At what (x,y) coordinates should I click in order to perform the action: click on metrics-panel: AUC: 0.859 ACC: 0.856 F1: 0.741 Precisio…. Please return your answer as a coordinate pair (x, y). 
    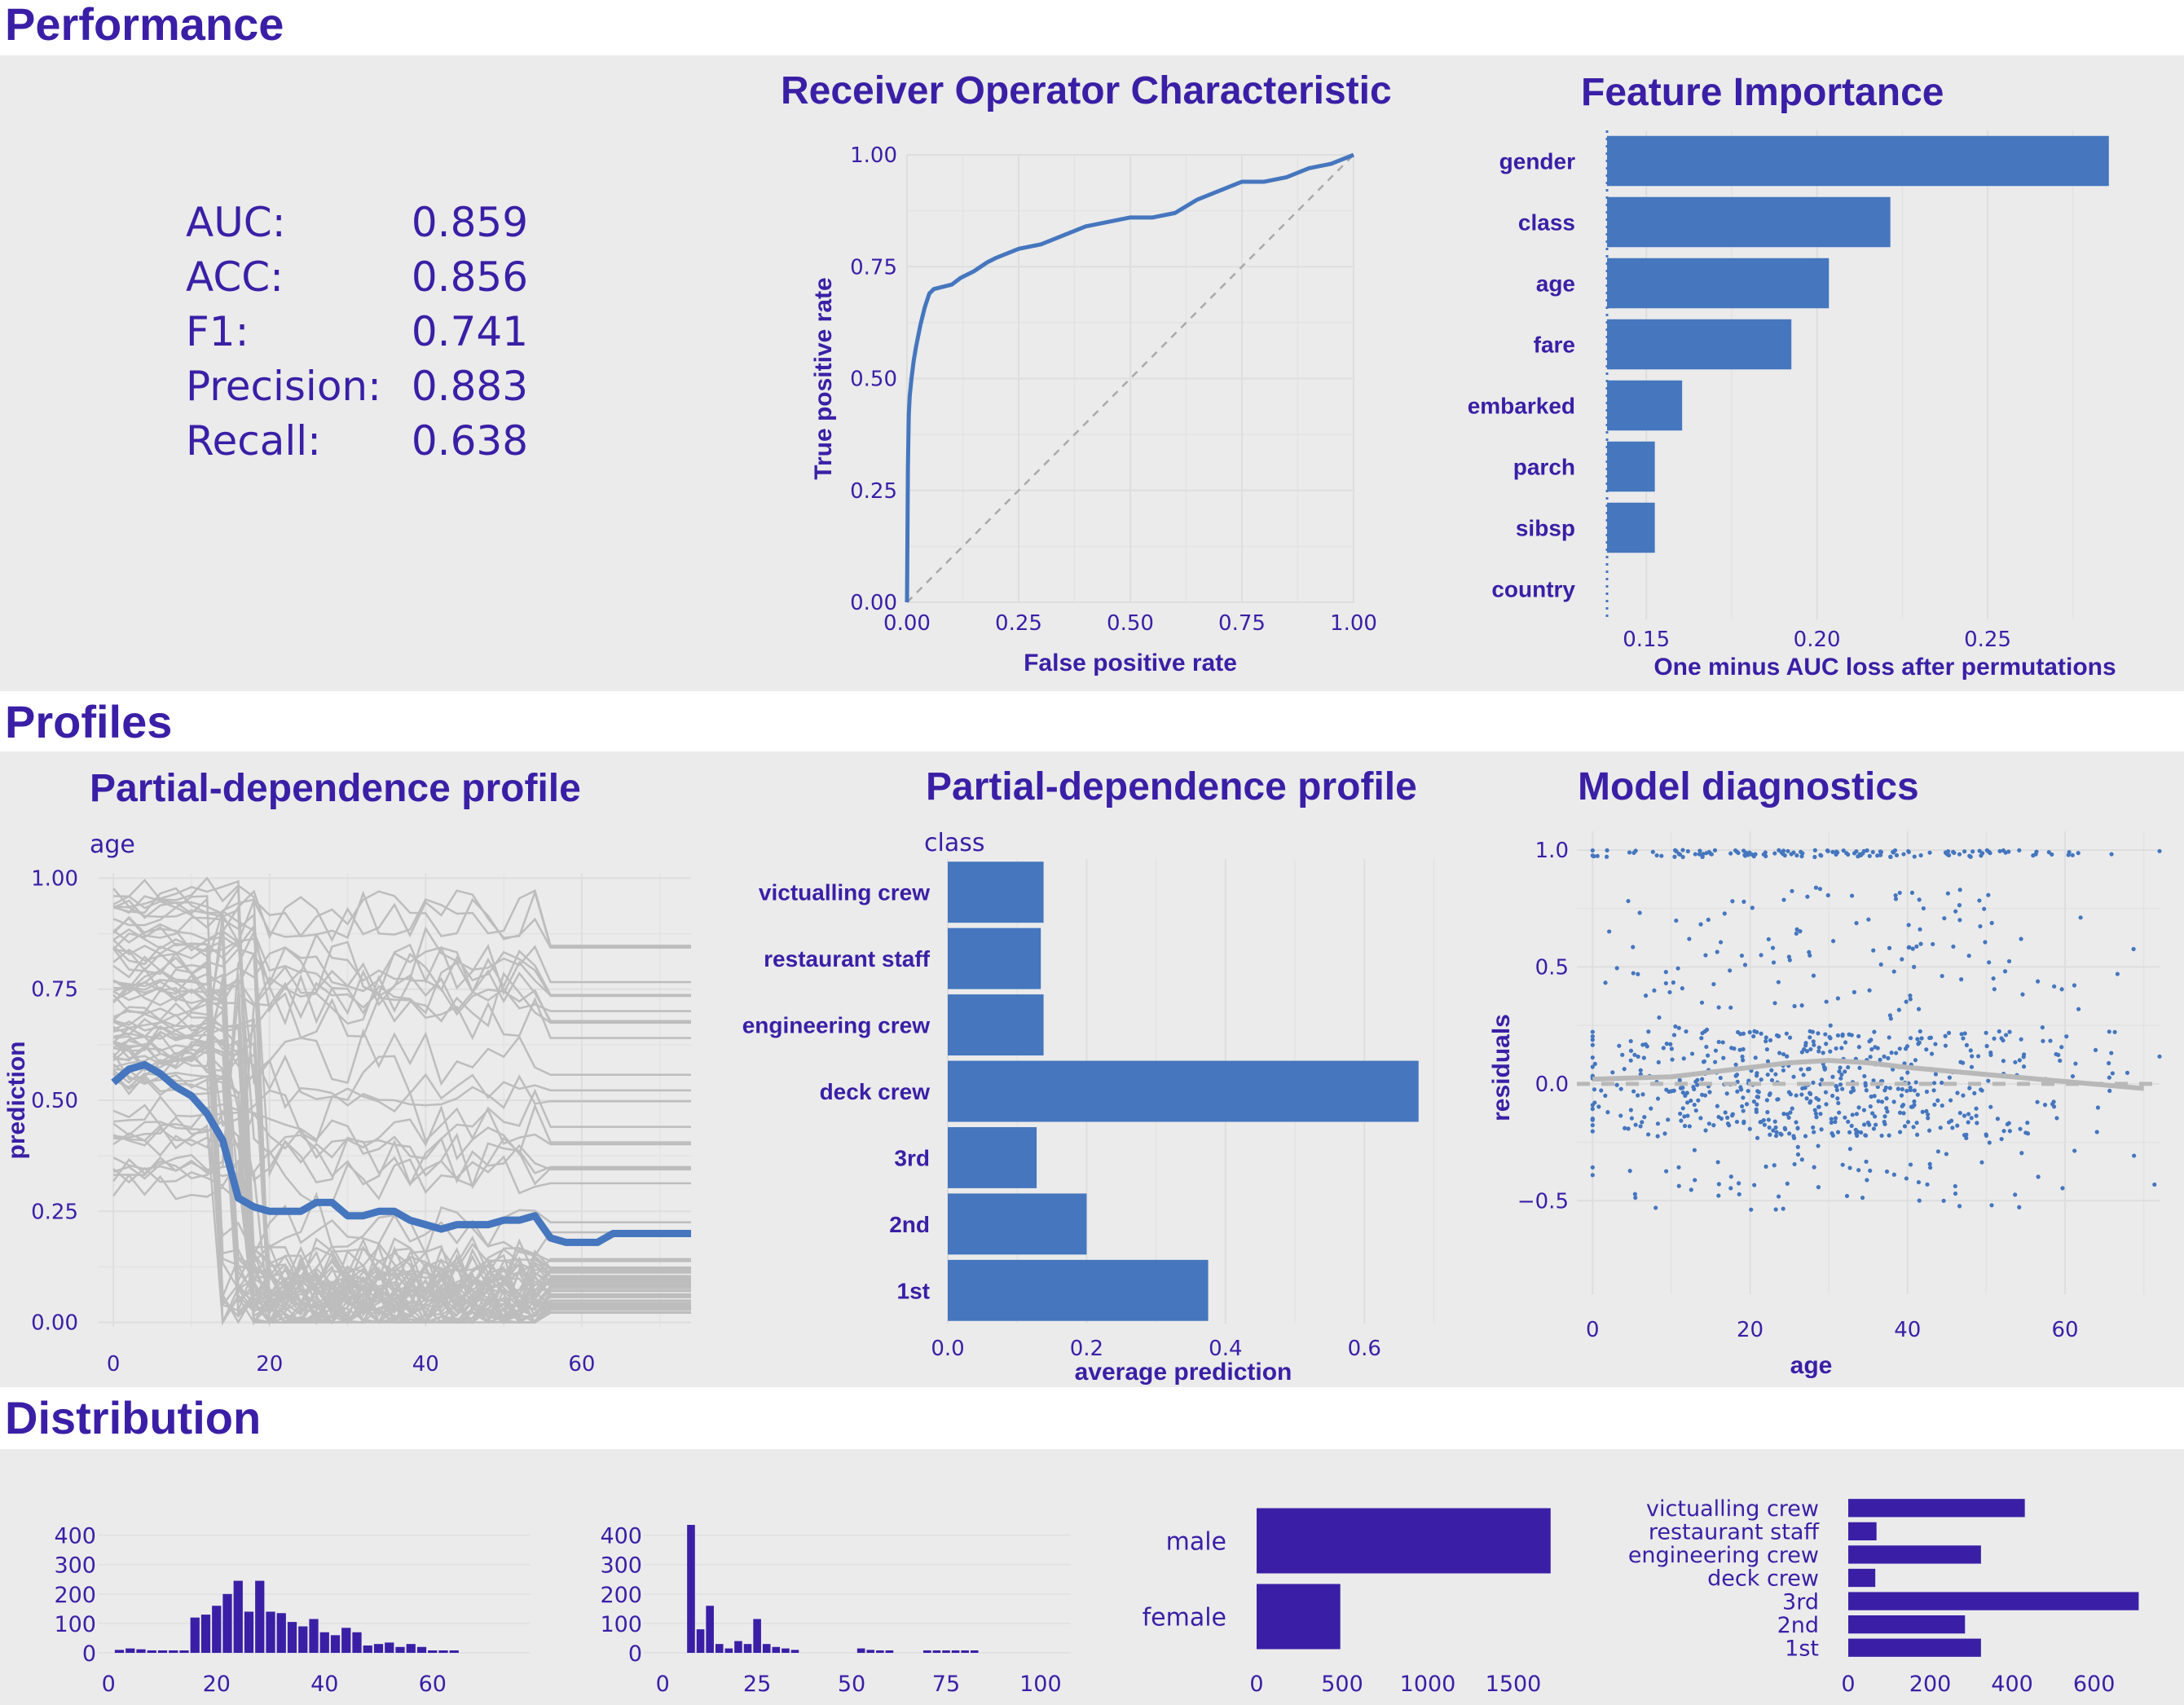
    Looking at the image, I should click on (357, 332).